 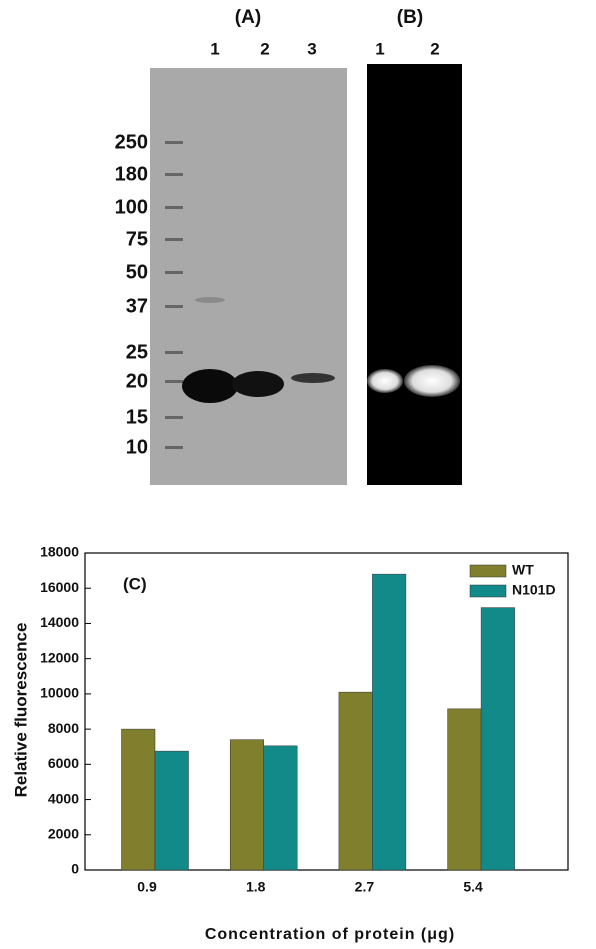 What do you see at coordinates (131, 142) in the screenshot?
I see `marker-label: 250` at bounding box center [131, 142].